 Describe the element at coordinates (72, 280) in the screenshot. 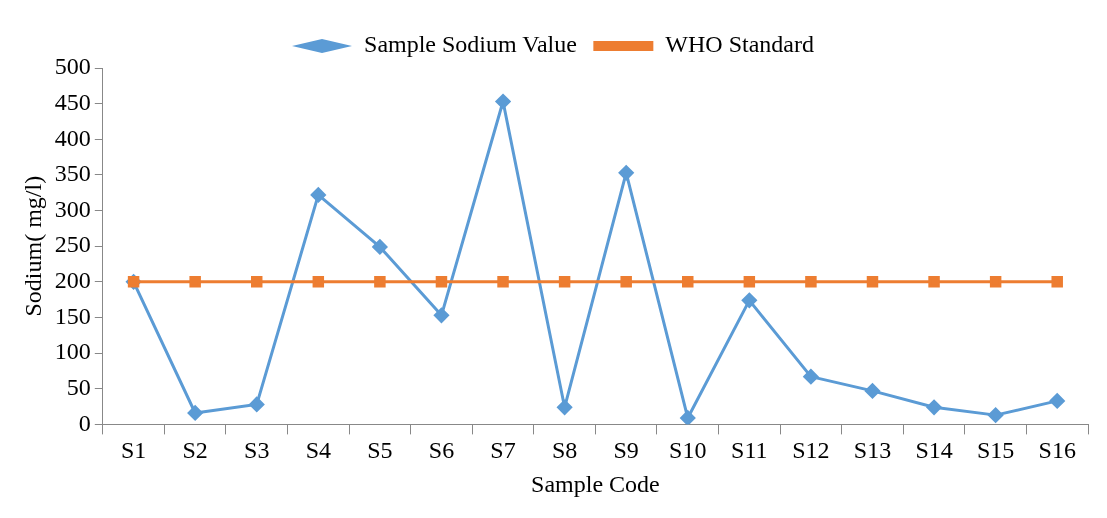

I see `y-tick-label: 200` at that location.